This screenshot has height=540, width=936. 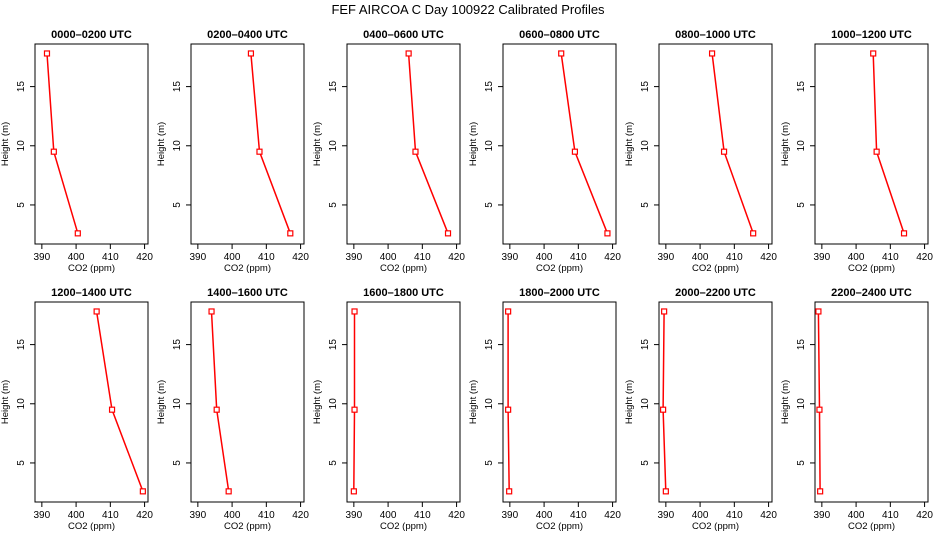 What do you see at coordinates (715, 293) in the screenshot?
I see `panel-title: 2000–2200 UTC` at bounding box center [715, 293].